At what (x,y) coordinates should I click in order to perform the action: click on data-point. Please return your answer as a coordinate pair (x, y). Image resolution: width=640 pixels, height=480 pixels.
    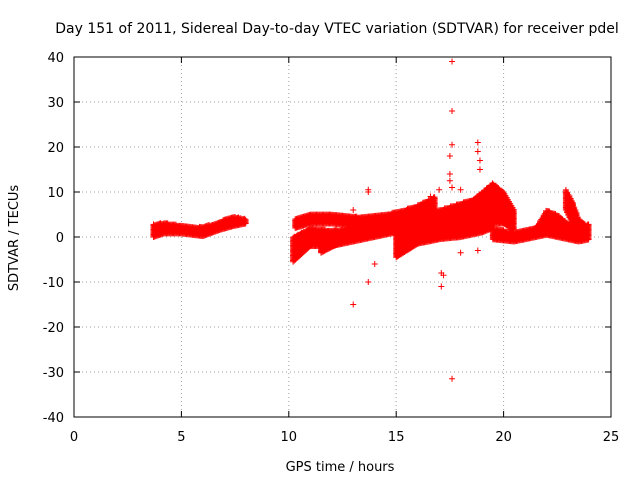
    Looking at the image, I should click on (245, 219).